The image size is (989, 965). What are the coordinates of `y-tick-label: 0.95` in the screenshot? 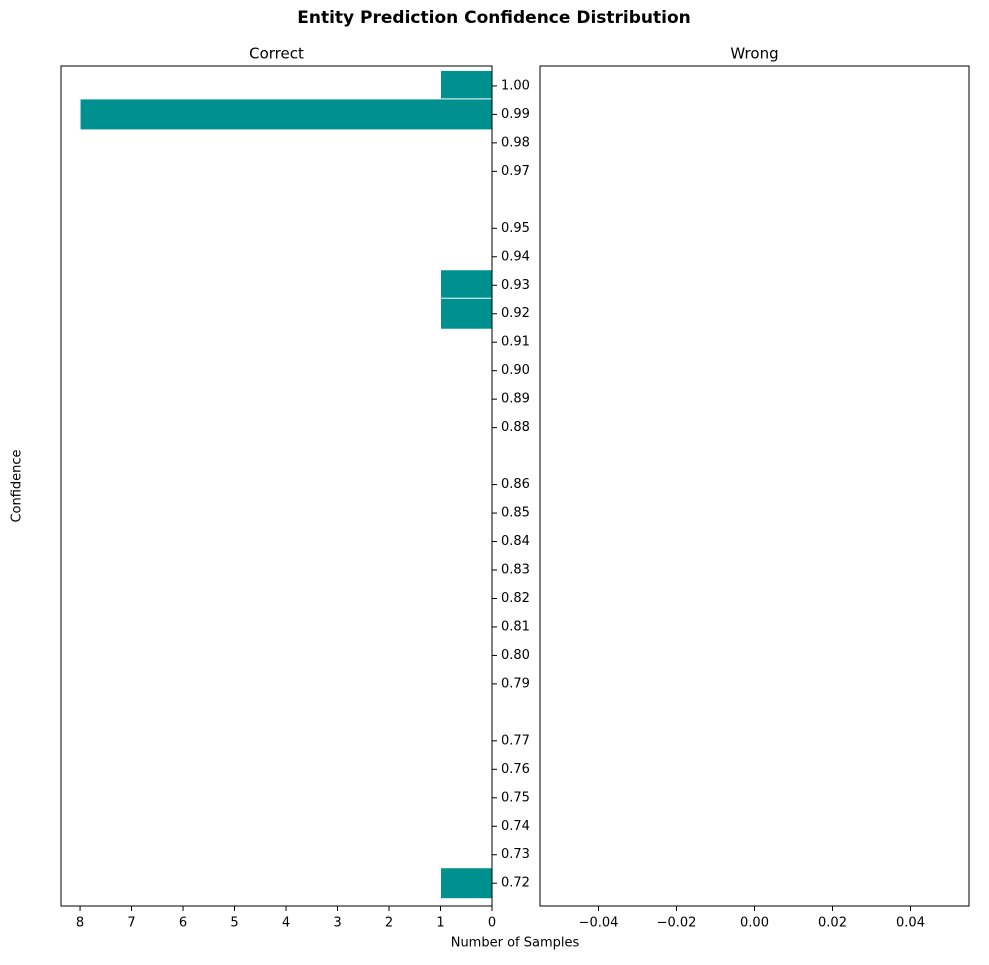 It's located at (515, 228).